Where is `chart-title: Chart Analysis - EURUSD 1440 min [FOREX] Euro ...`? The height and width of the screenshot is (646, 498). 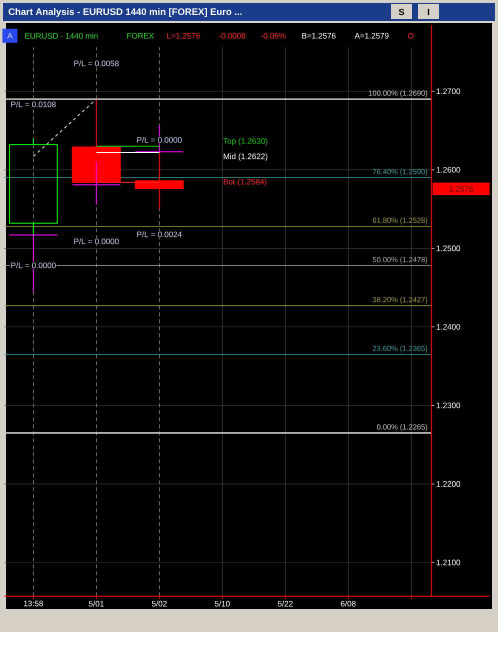
chart-title: Chart Analysis - EURUSD 1440 min [FOREX] Euro ... is located at coordinates (125, 12).